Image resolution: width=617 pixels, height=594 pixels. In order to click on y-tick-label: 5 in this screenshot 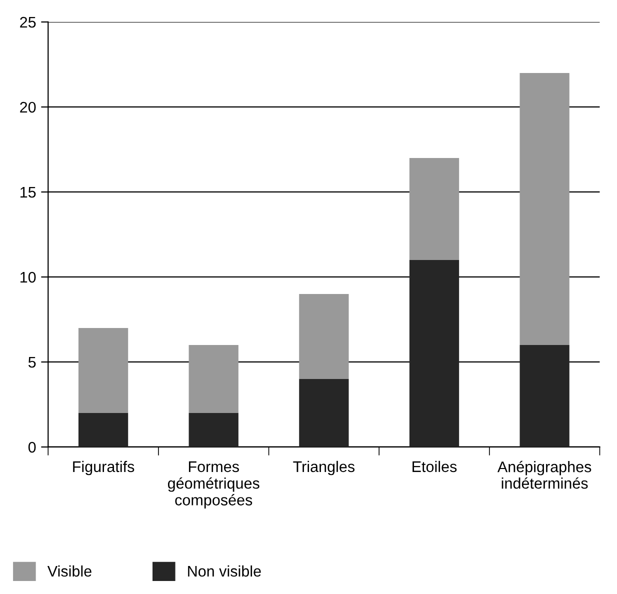, I will do `click(32, 362)`.